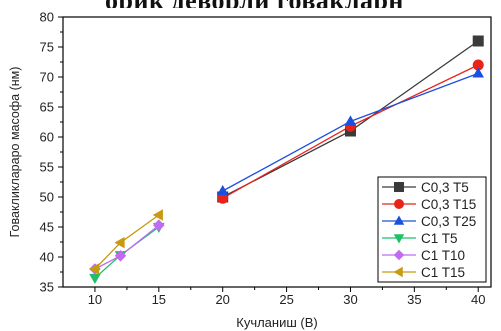 This screenshot has height=331, width=501. What do you see at coordinates (255, 4) in the screenshot?
I see `cropped-heading-fragment: ориқ деворли говакларнинг` at bounding box center [255, 4].